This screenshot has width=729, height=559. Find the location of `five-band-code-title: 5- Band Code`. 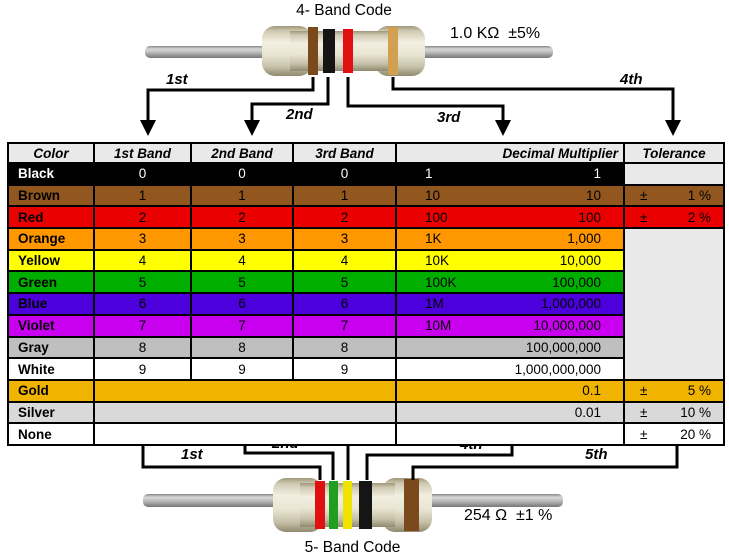

five-band-code-title: 5- Band Code is located at coordinates (352, 547).